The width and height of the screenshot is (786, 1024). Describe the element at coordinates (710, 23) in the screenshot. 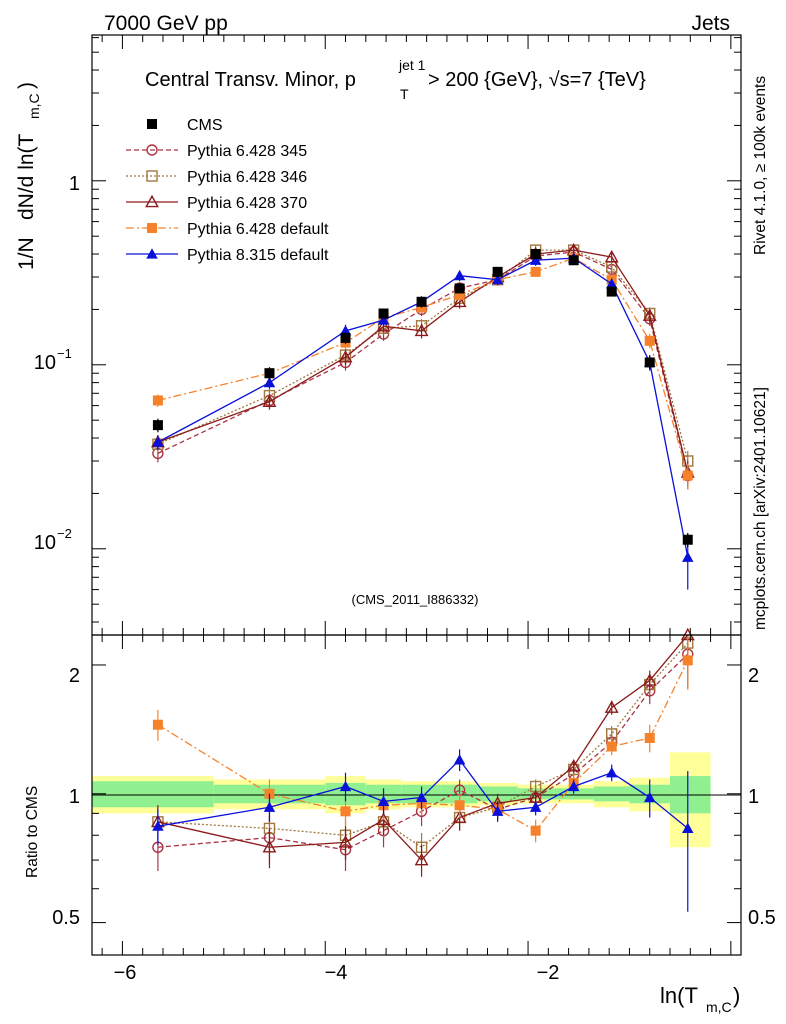

I see `header-right: Jets` at that location.